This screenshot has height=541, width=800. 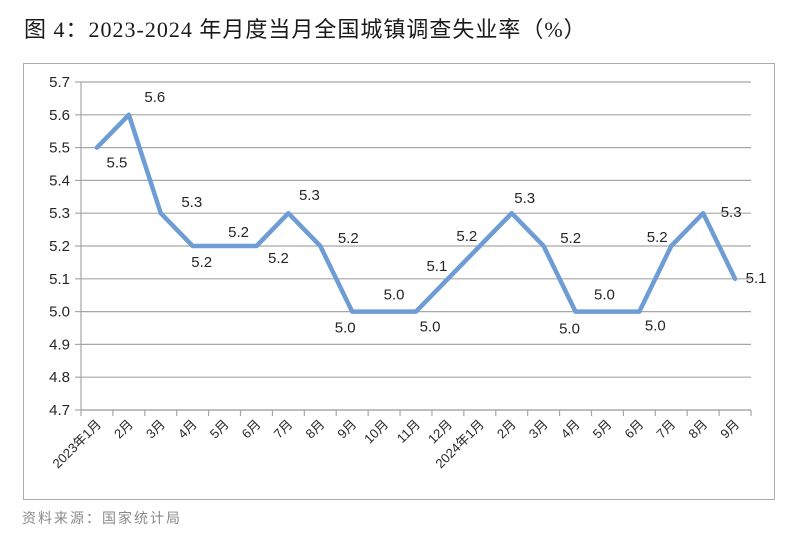 What do you see at coordinates (59, 279) in the screenshot?
I see `y-axis-label: 5.1` at bounding box center [59, 279].